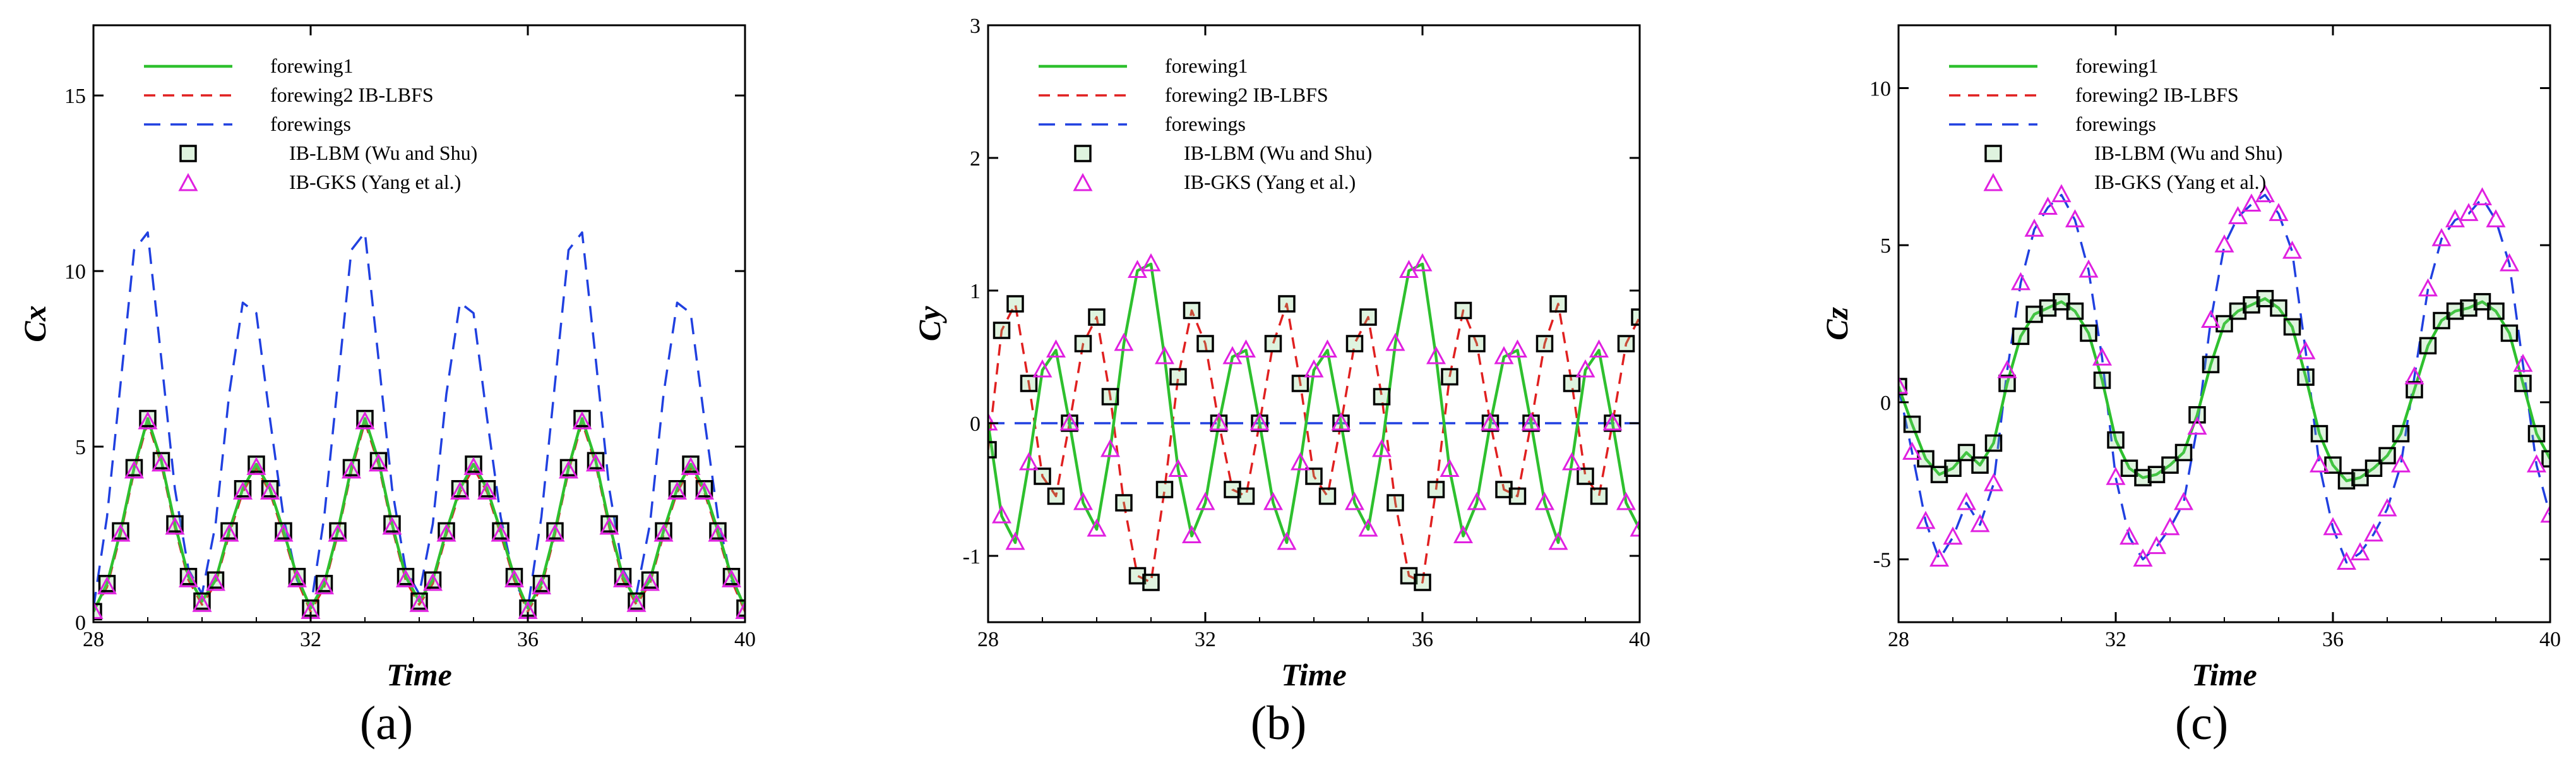 This screenshot has width=2576, height=770. I want to click on y-axis-title: Cy, so click(929, 323).